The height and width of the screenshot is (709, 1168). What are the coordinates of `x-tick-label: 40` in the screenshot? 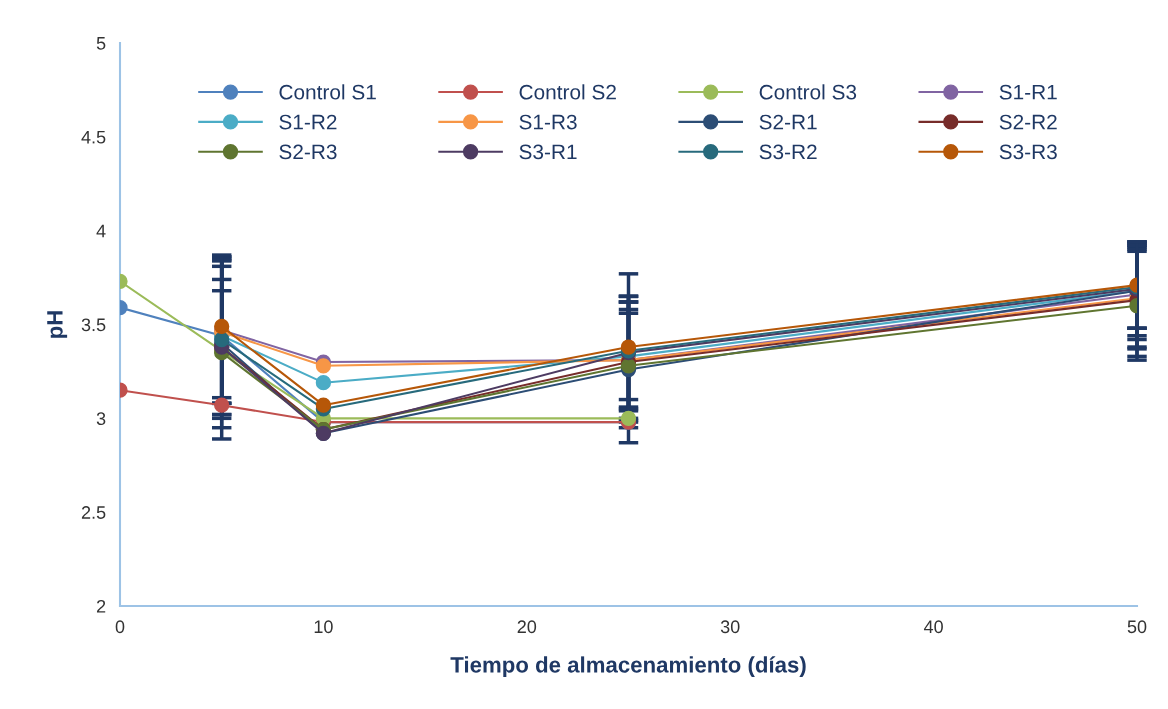 It's located at (933, 627).